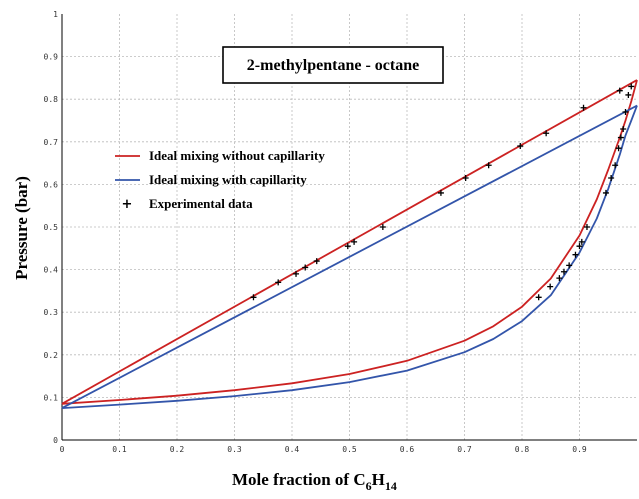 The image size is (639, 499). What do you see at coordinates (177, 449) in the screenshot?
I see `x-tick-label: 0.2` at bounding box center [177, 449].